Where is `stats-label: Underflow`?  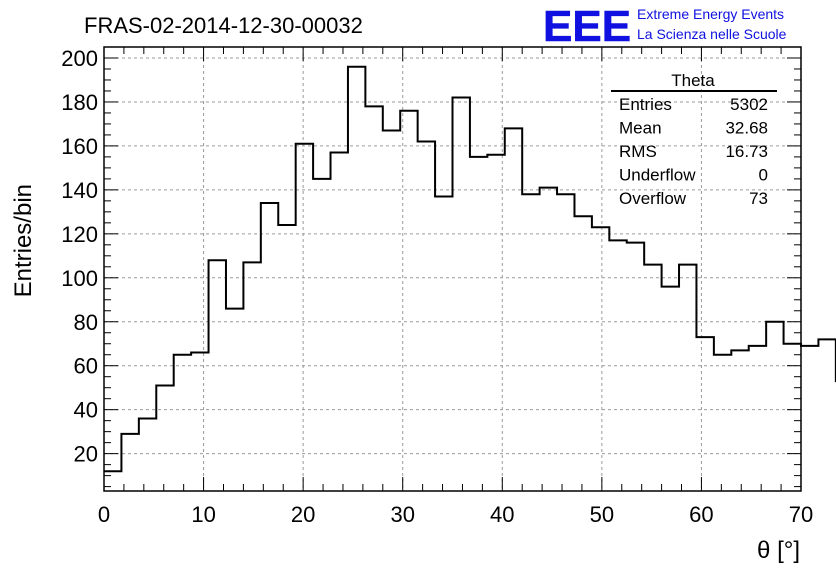 stats-label: Underflow is located at coordinates (657, 175).